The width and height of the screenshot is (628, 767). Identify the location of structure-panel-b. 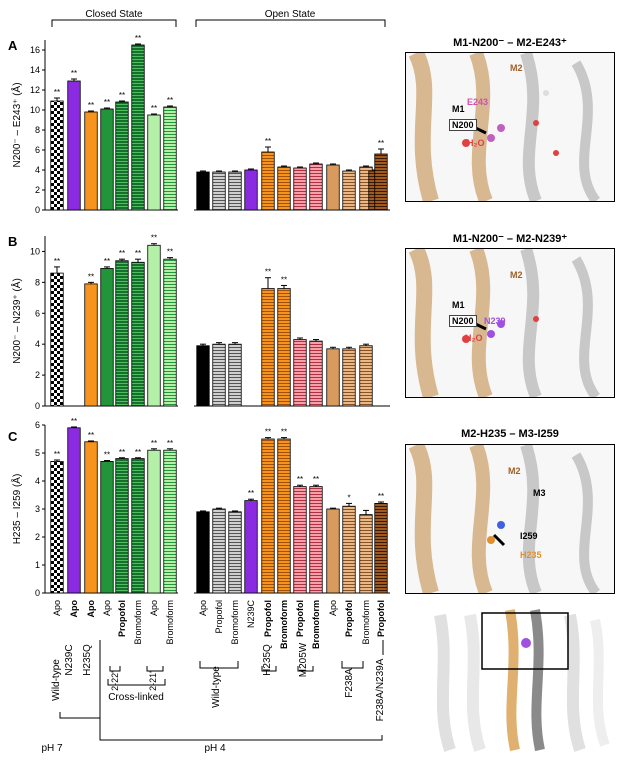
(510, 323).